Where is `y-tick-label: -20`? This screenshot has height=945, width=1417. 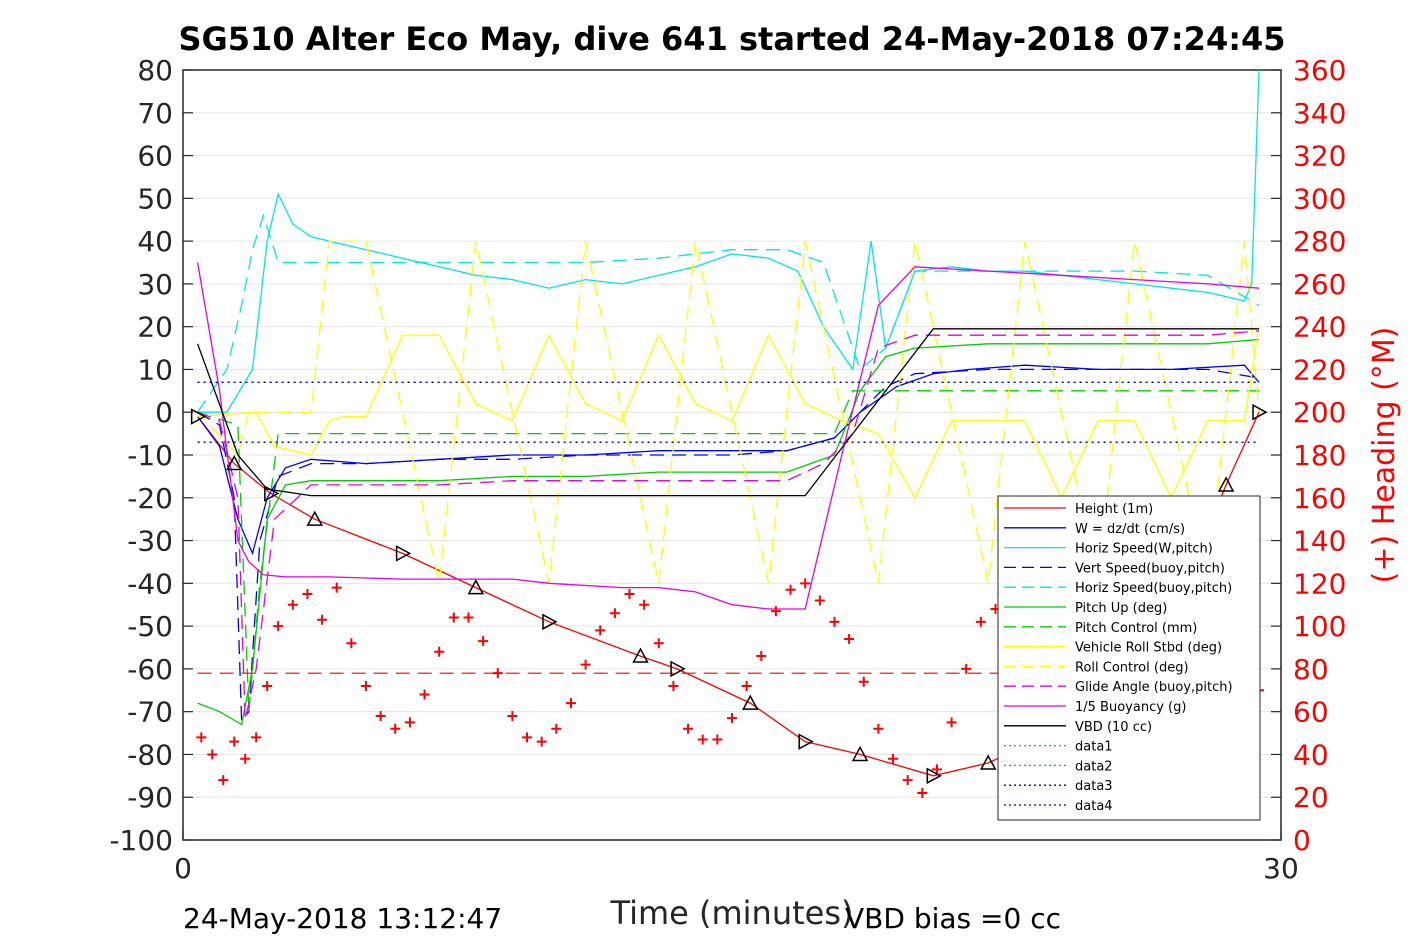
y-tick-label: -20 is located at coordinates (150, 498).